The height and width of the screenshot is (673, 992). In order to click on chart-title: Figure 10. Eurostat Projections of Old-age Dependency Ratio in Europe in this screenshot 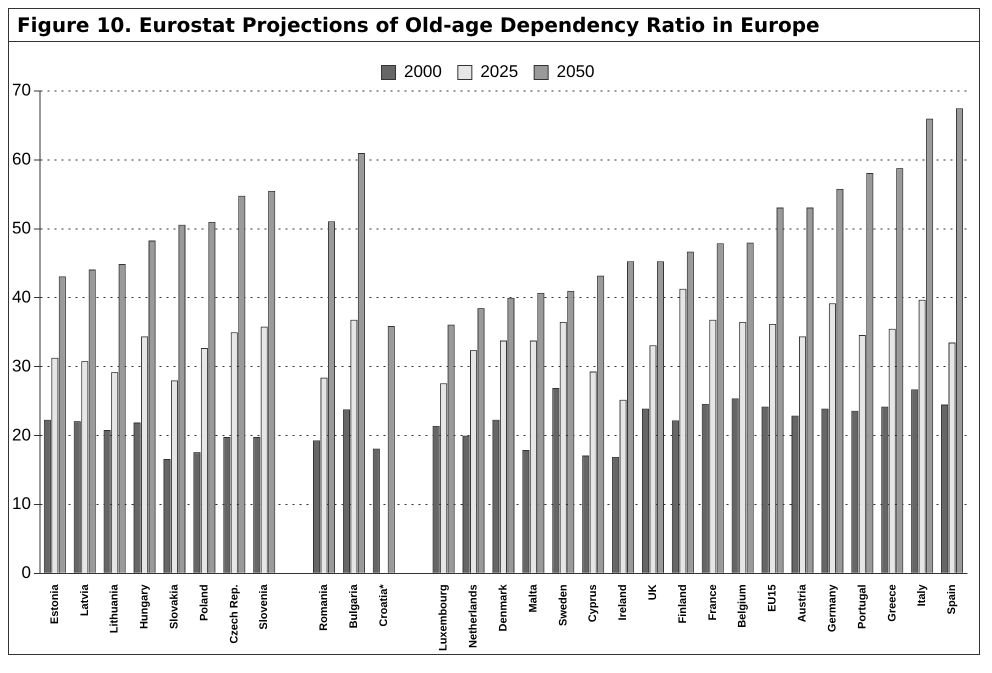, I will do `click(494, 25)`.